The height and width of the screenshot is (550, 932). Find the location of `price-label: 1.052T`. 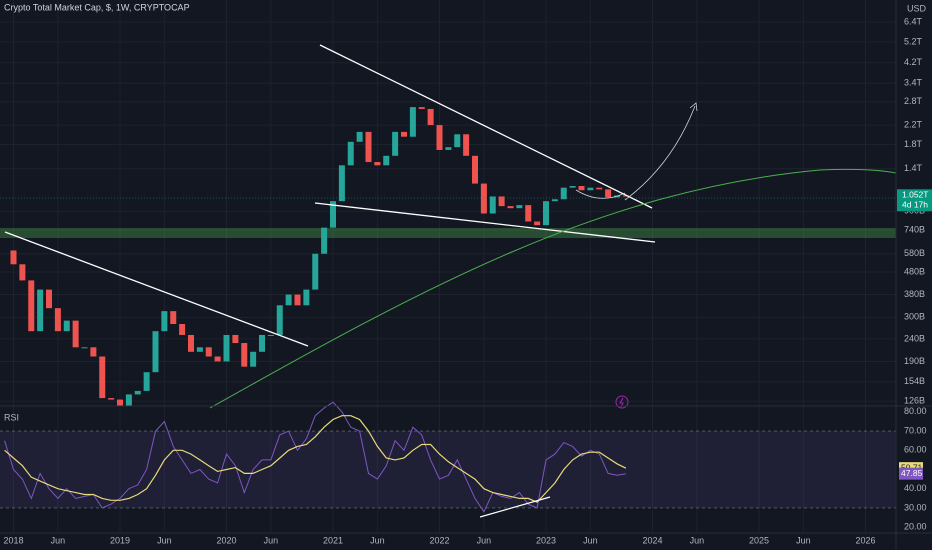

price-label: 1.052T is located at coordinates (915, 195).